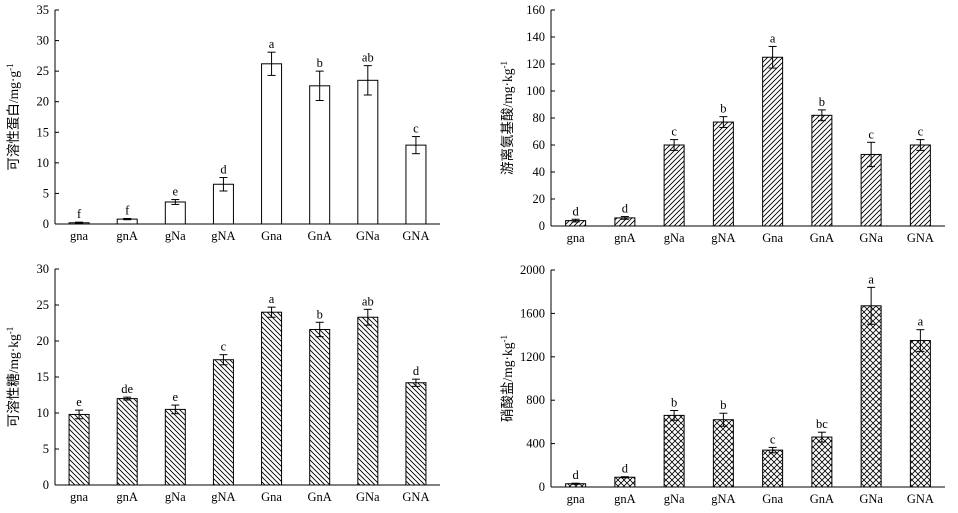  I want to click on y-tick-label: 400, so click(535, 444).